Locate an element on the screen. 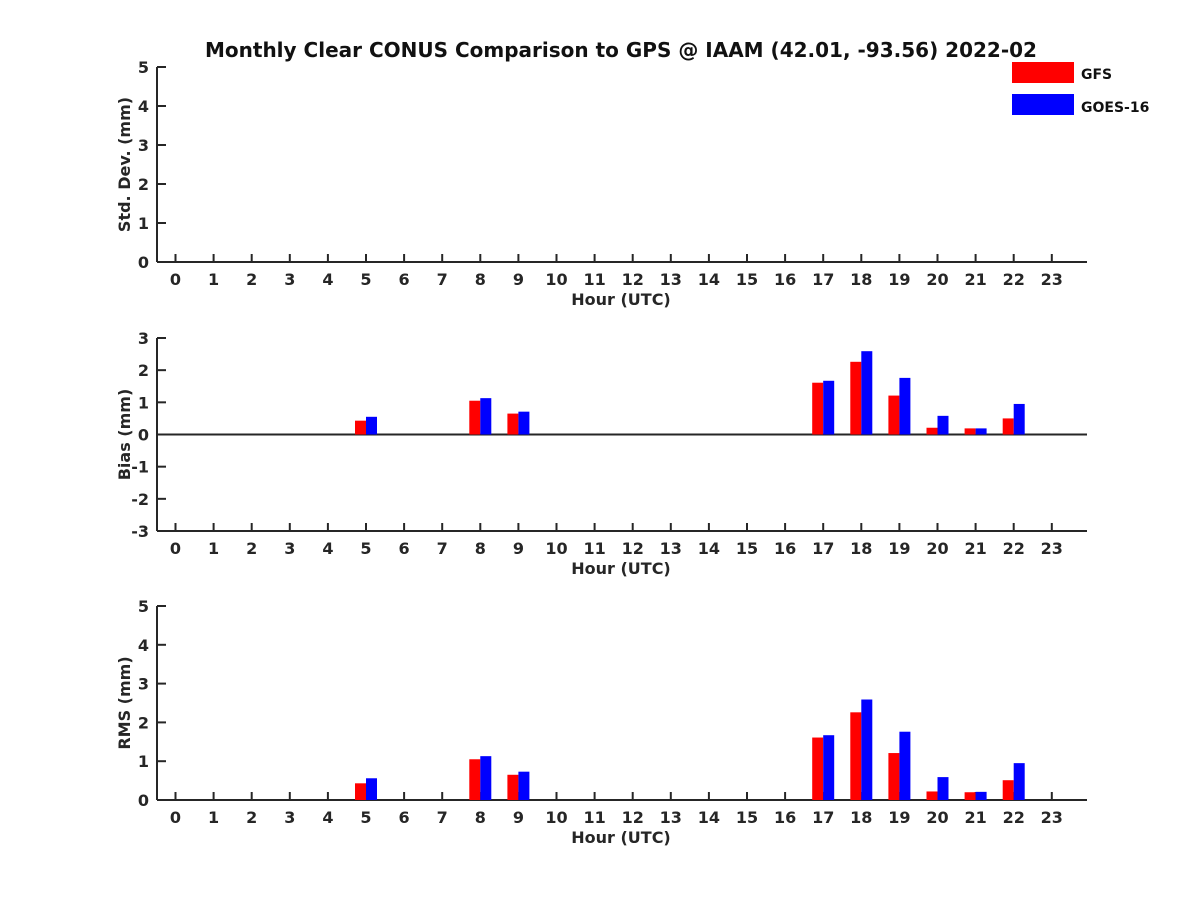 The image size is (1200, 900). x-tick-label: 16 is located at coordinates (785, 279).